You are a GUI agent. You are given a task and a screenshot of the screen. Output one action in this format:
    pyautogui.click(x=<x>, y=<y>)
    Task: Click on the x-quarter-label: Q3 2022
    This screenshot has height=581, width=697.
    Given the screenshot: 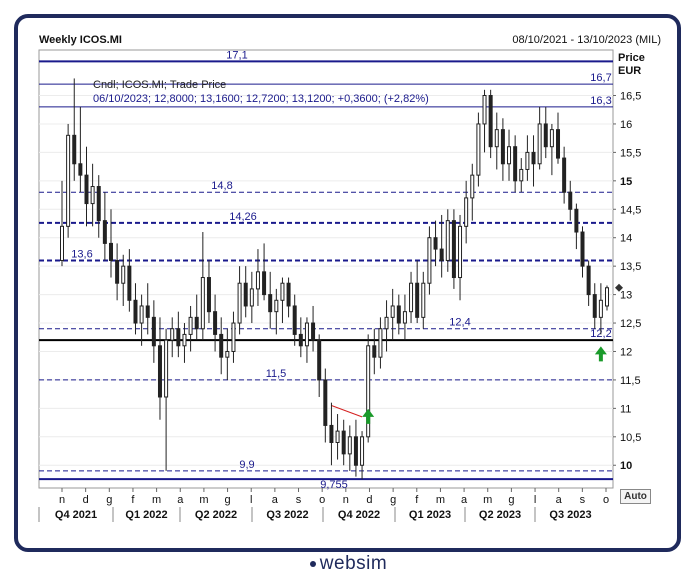 What is the action you would take?
    pyautogui.click(x=287, y=515)
    